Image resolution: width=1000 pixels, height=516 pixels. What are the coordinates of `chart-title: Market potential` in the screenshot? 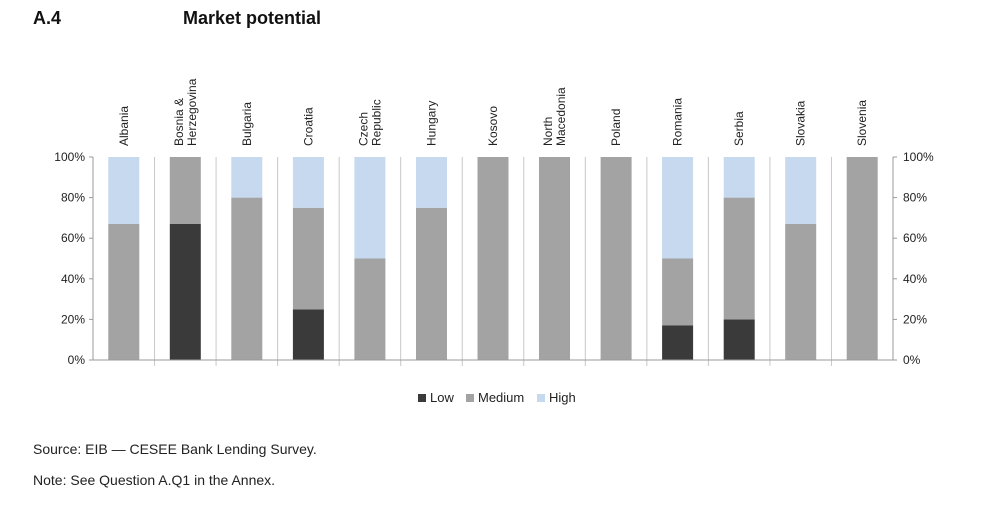 It's located at (252, 18).